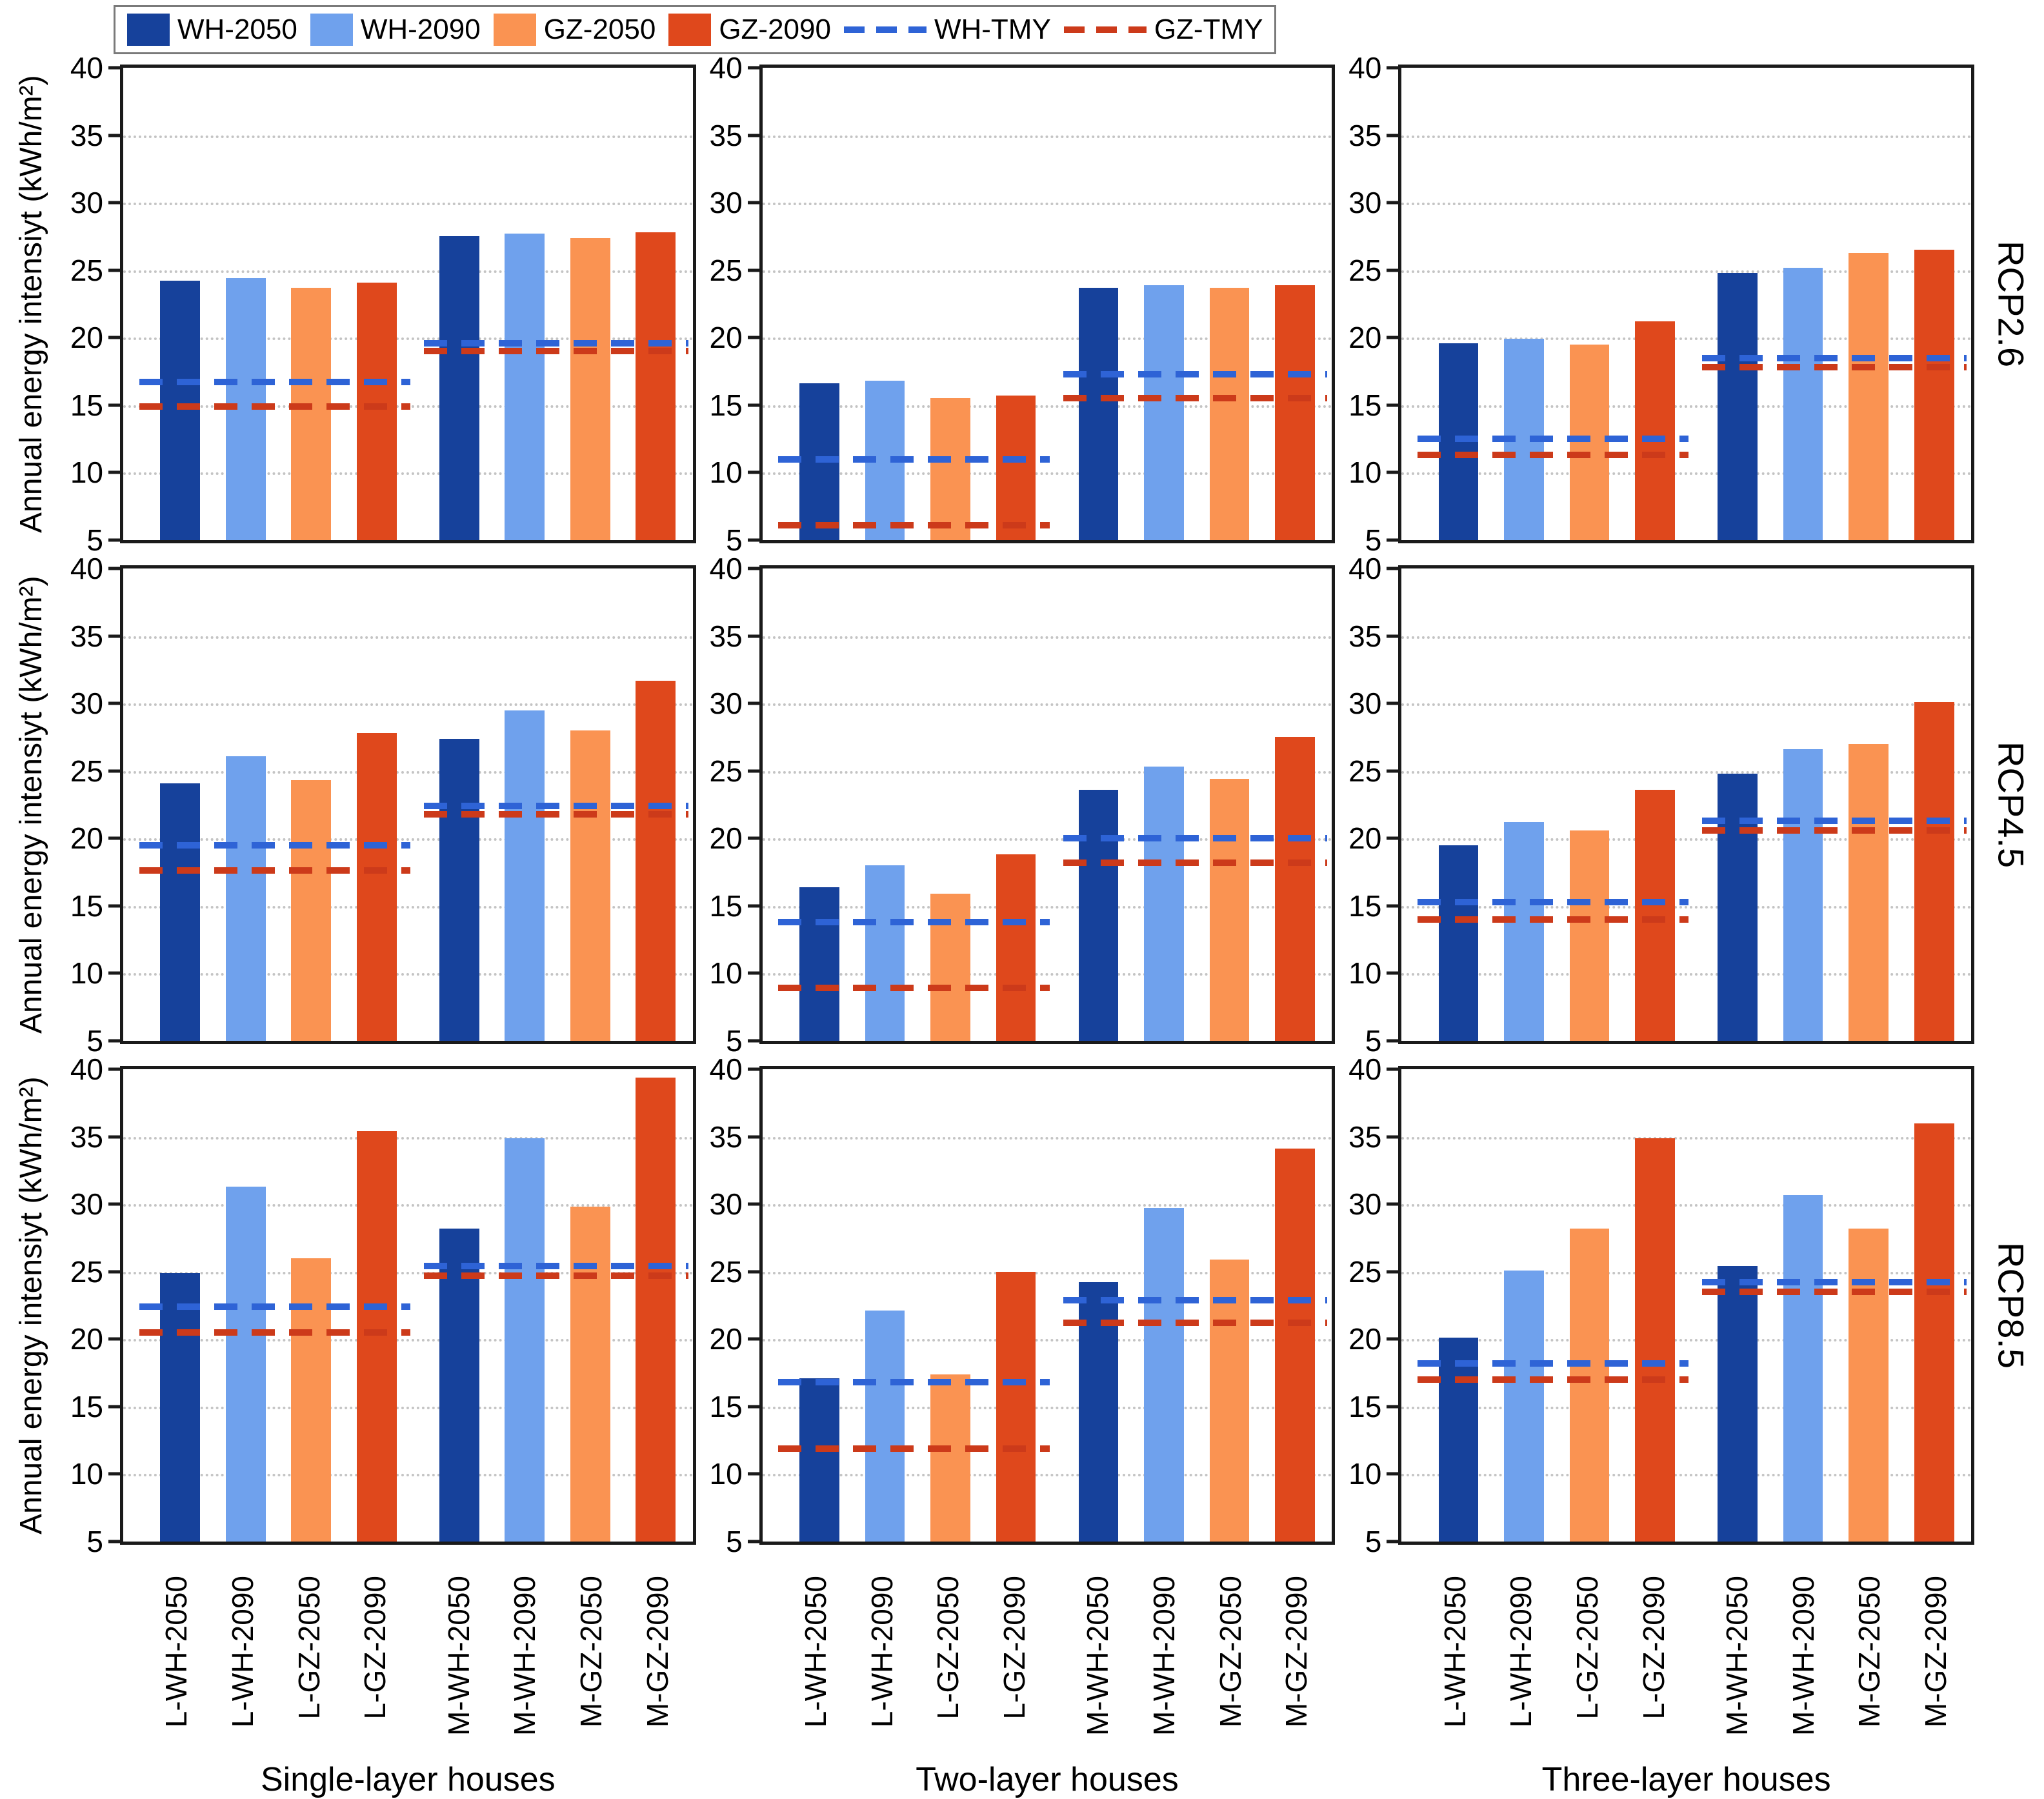 Image resolution: width=2044 pixels, height=1799 pixels. Describe the element at coordinates (599, 29) in the screenshot. I see `legend-label: GZ-2050` at that location.